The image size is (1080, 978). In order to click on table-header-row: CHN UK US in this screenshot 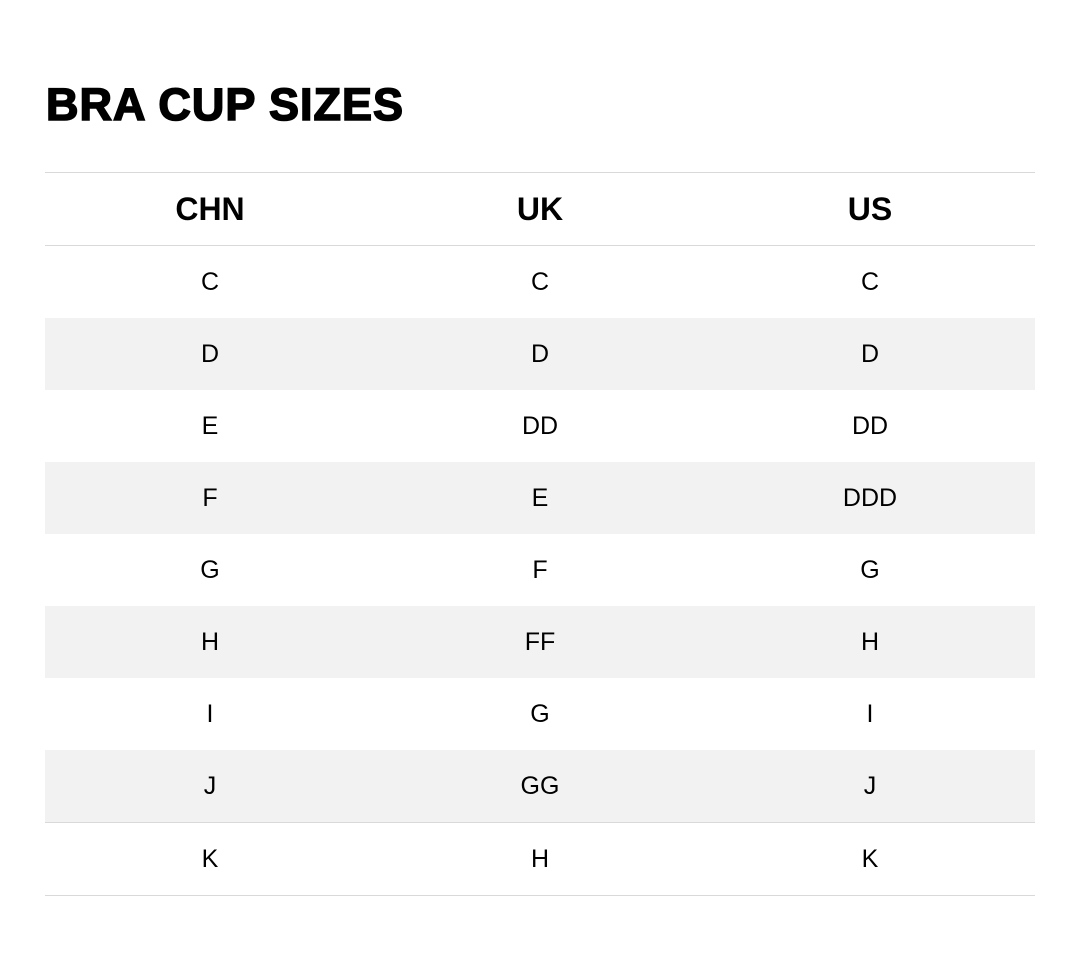, I will do `click(540, 209)`.